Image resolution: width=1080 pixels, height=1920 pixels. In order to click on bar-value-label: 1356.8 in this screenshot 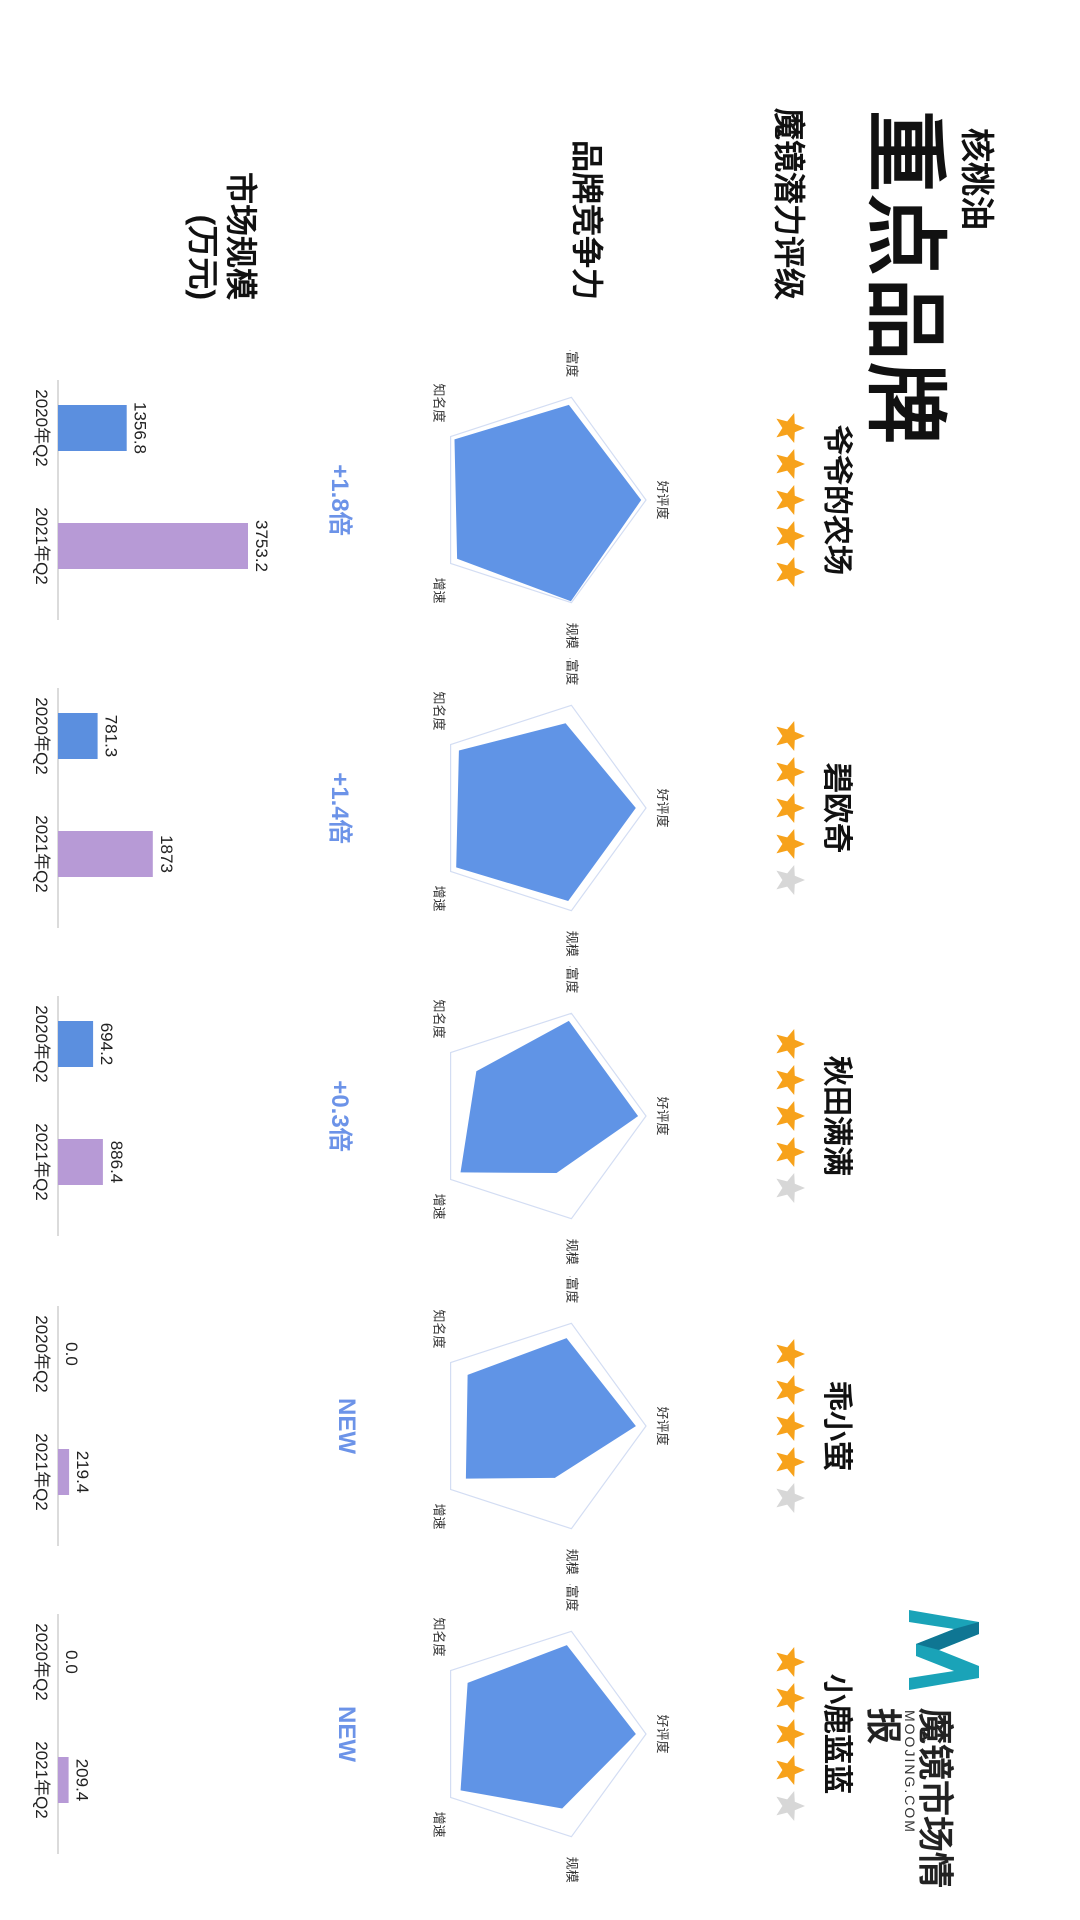, I will do `click(140, 428)`.